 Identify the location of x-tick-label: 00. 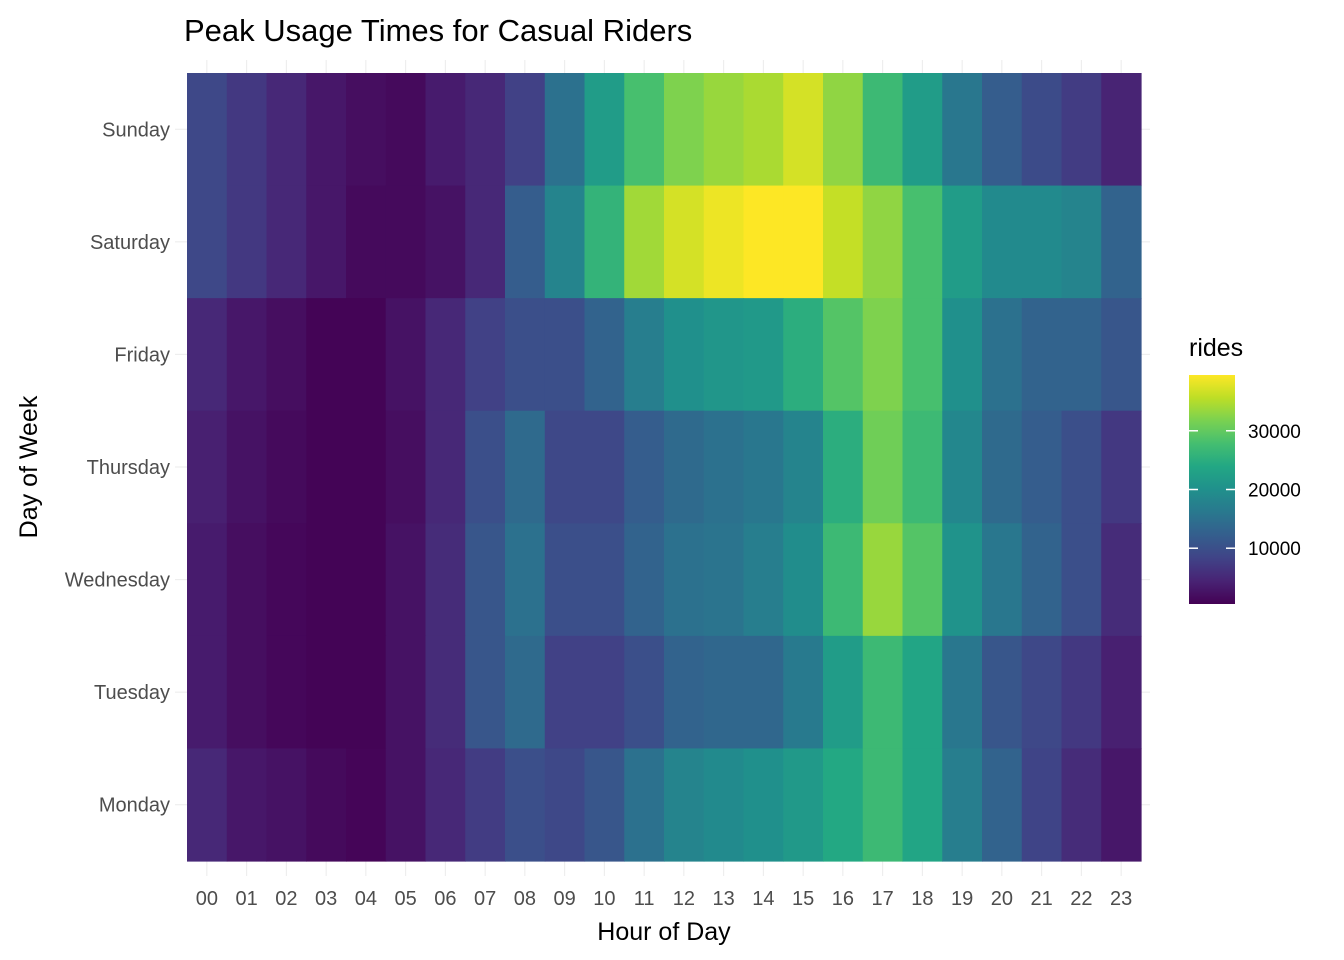
(207, 899).